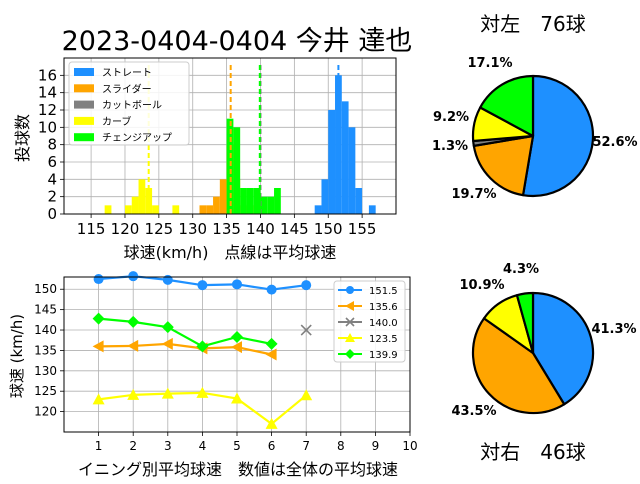 Image resolution: width=640 pixels, height=484 pixels. I want to click on hist-xtick-label: 155, so click(362, 229).